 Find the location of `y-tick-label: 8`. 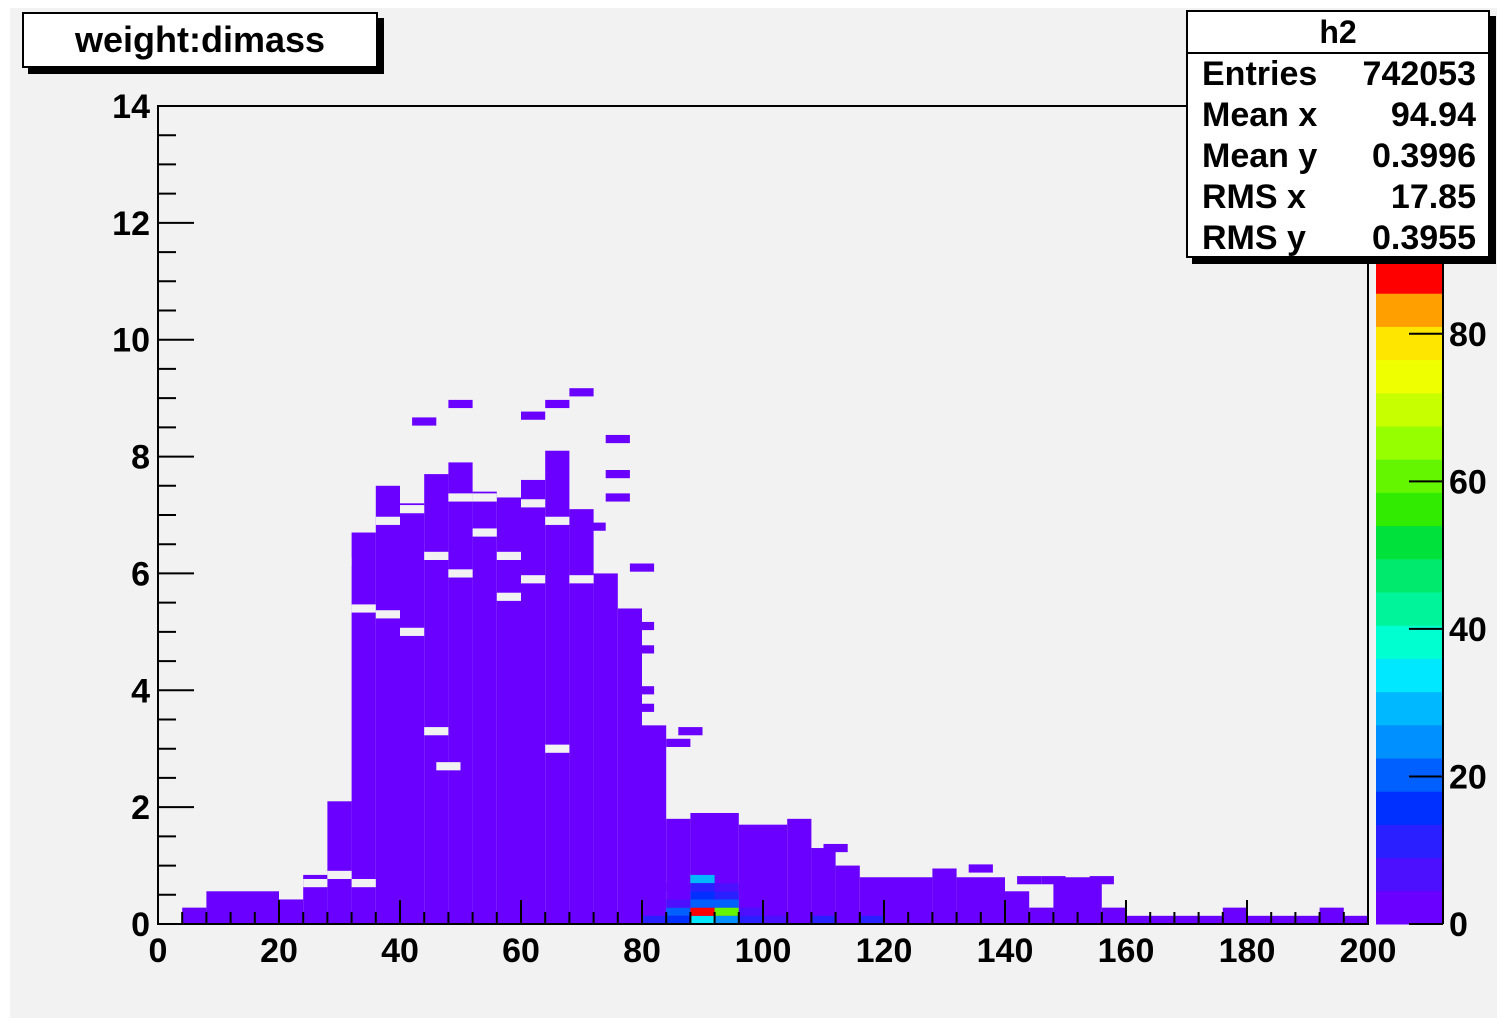

y-tick-label: 8 is located at coordinates (140, 458).